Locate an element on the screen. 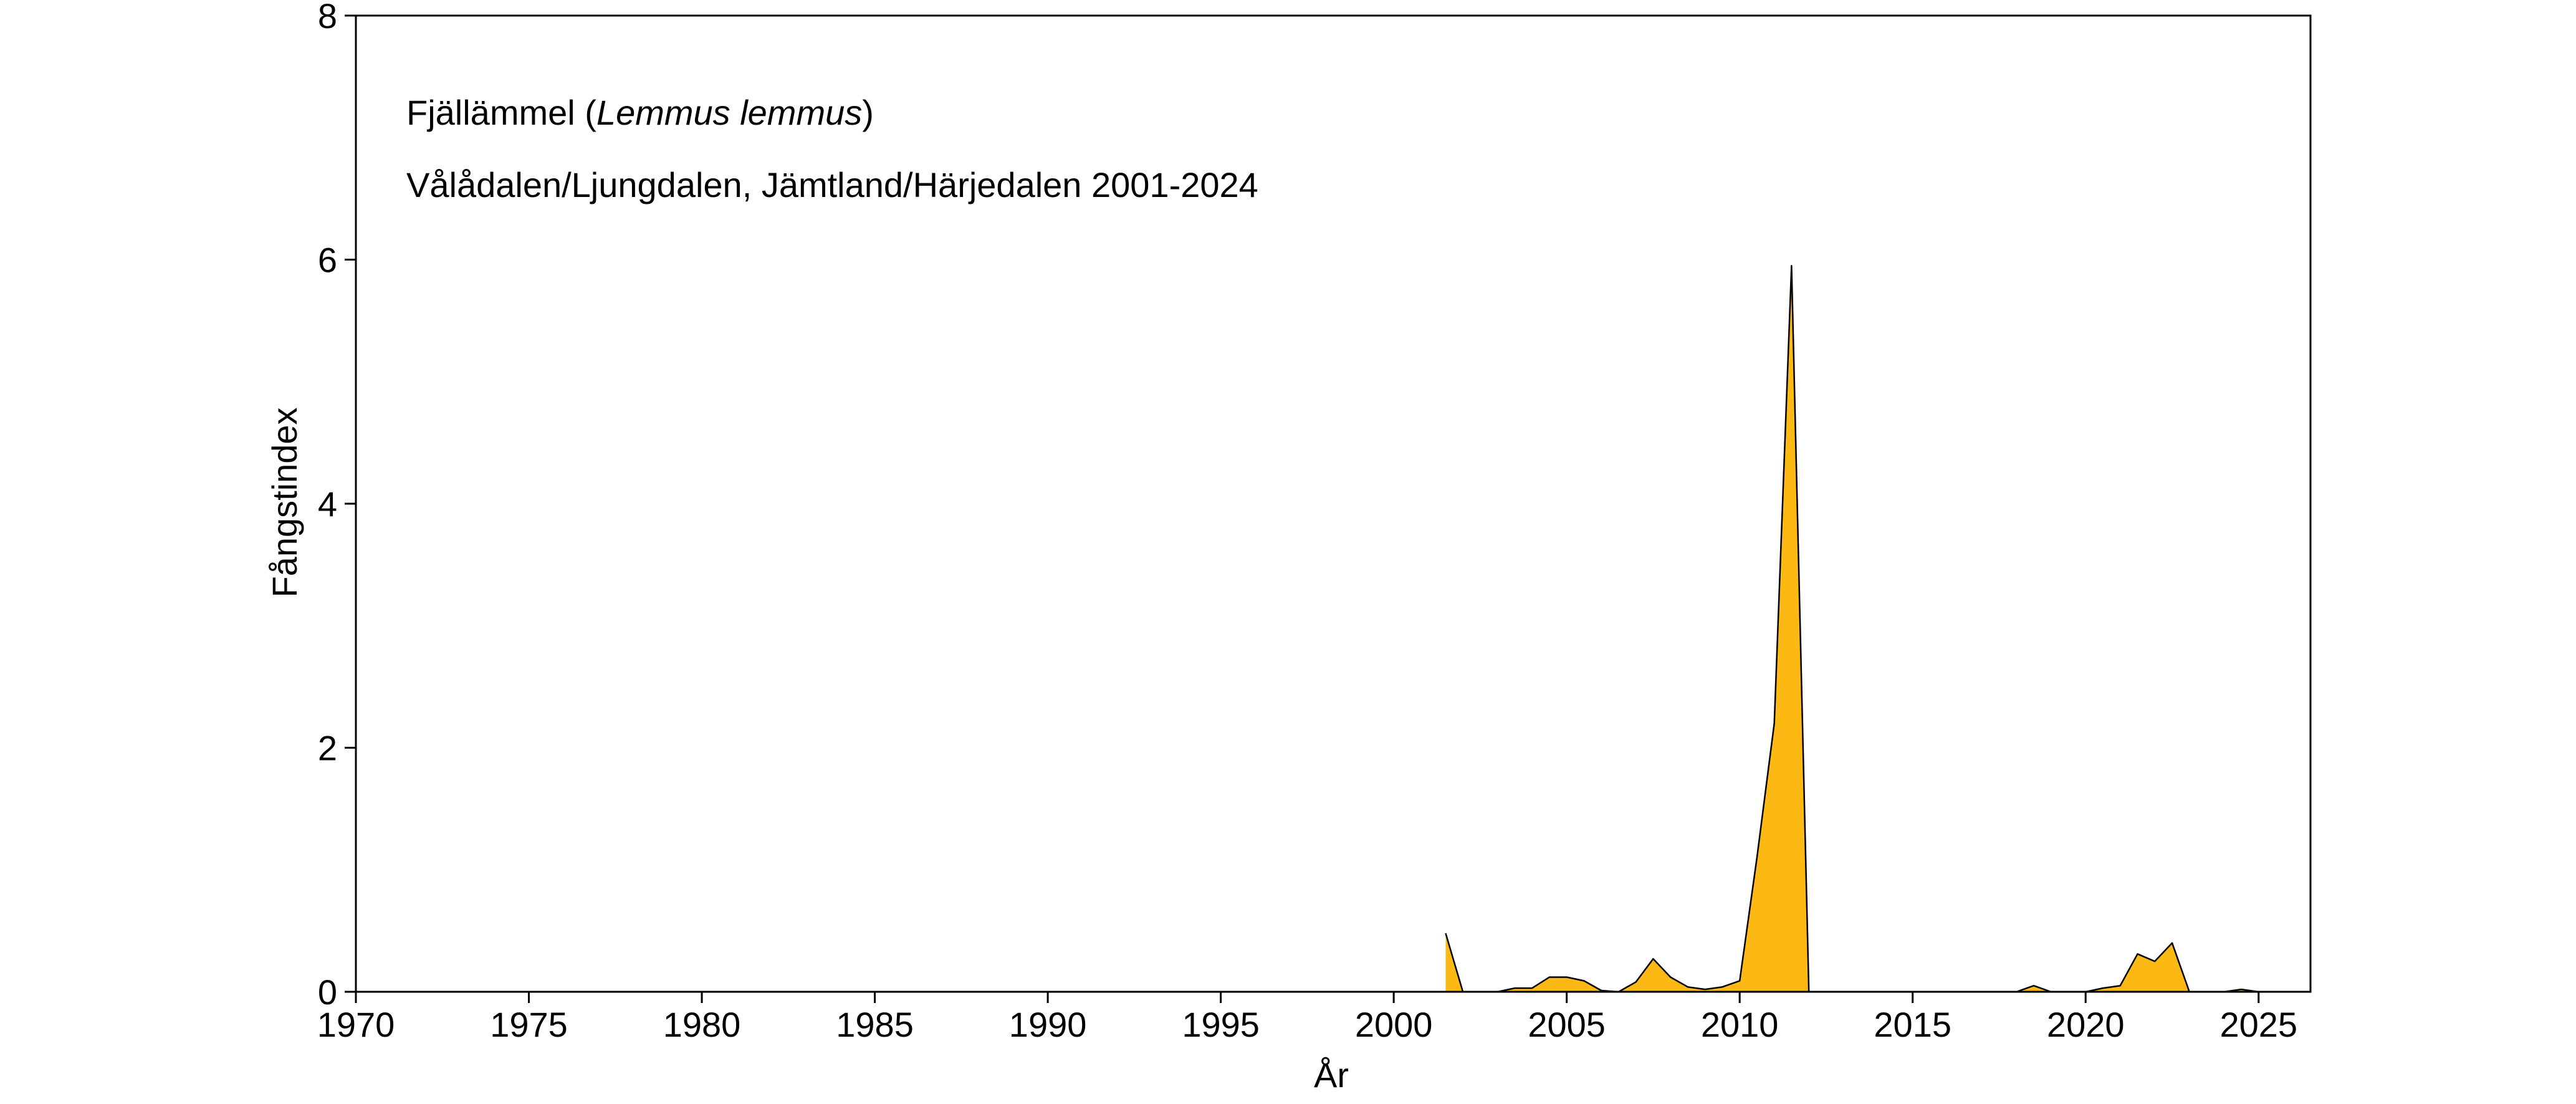 This screenshot has height=1104, width=2576. x-tick-label: 2025 is located at coordinates (2258, 1024).